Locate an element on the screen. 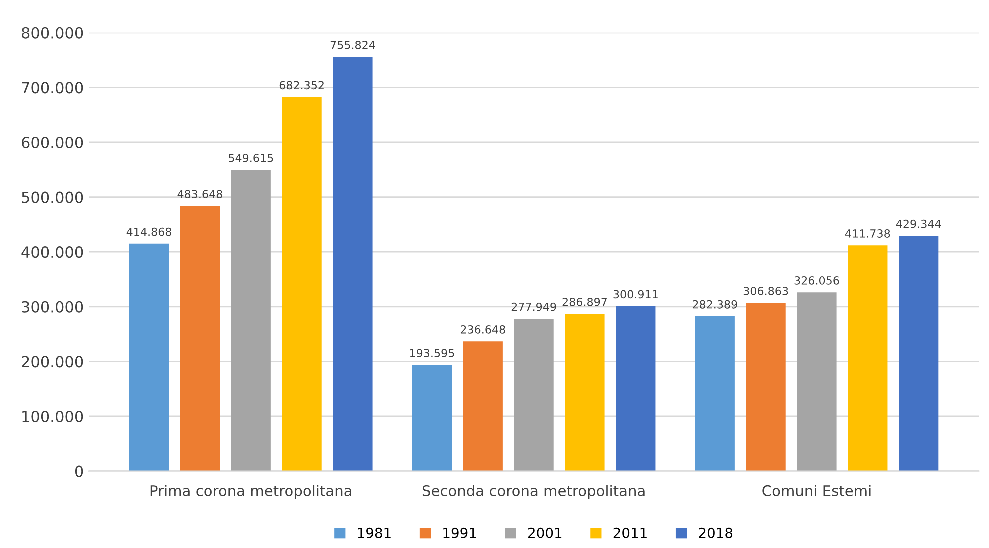  y-tick-label: 100.000 is located at coordinates (53, 416).